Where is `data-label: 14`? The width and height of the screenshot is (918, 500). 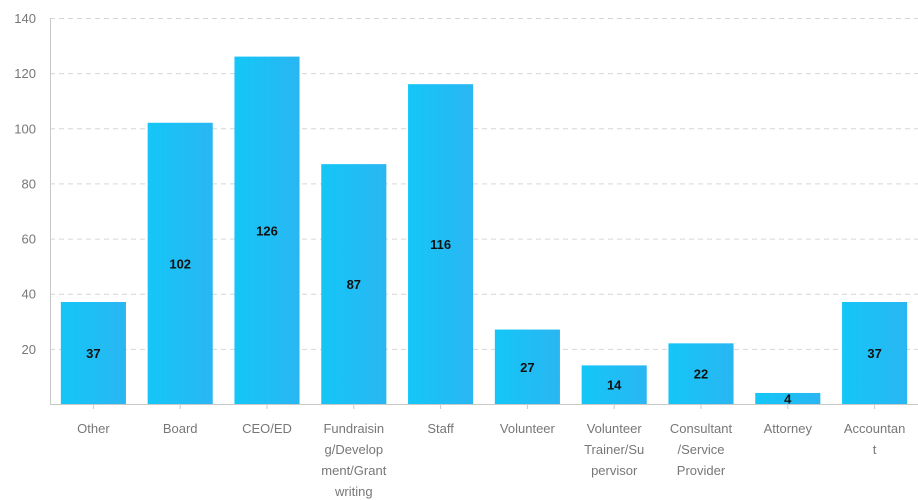
data-label: 14 is located at coordinates (614, 385).